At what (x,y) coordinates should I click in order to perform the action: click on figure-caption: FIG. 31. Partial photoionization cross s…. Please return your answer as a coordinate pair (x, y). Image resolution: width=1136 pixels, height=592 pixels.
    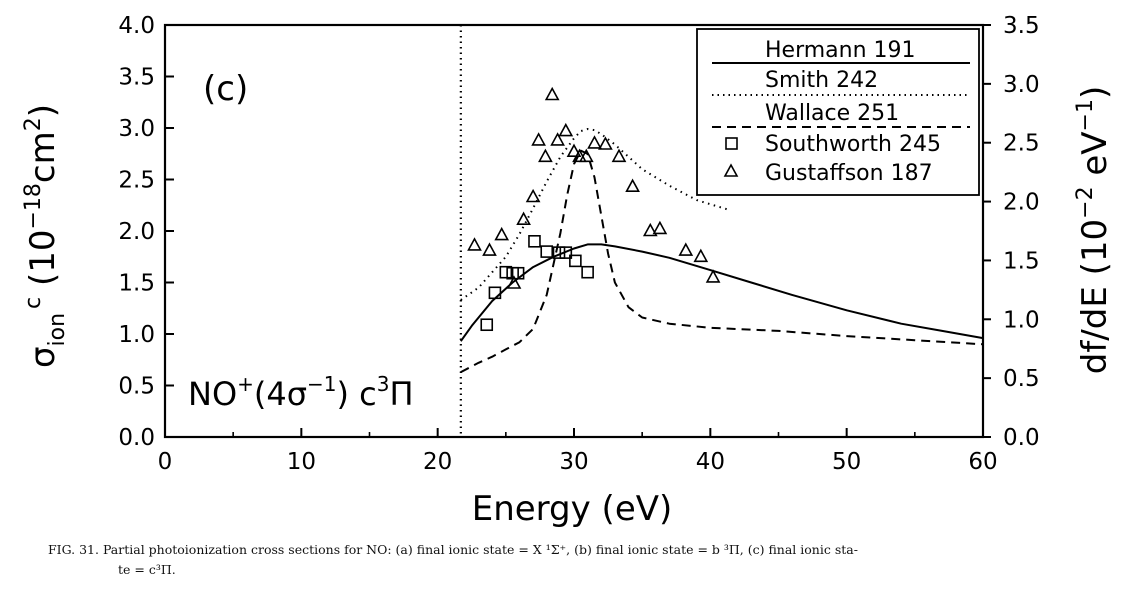
    Looking at the image, I should click on (588, 560).